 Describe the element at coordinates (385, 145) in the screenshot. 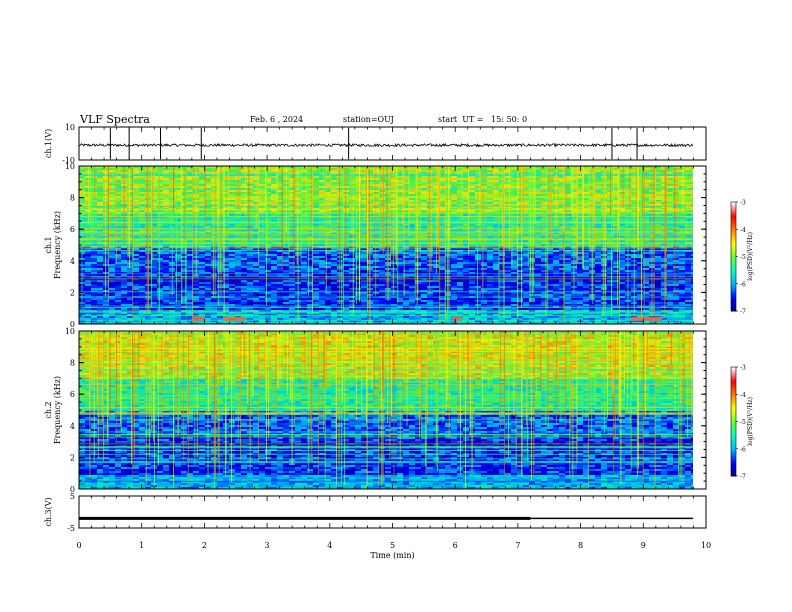

I see `ch1-waveform-trace` at that location.